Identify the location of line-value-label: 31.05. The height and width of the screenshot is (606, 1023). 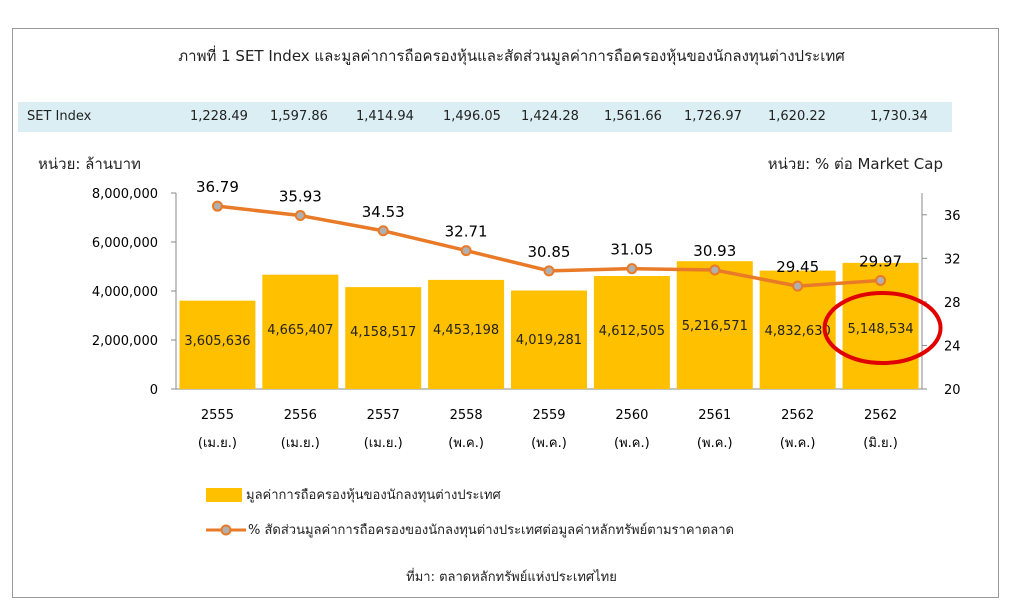
(631, 250).